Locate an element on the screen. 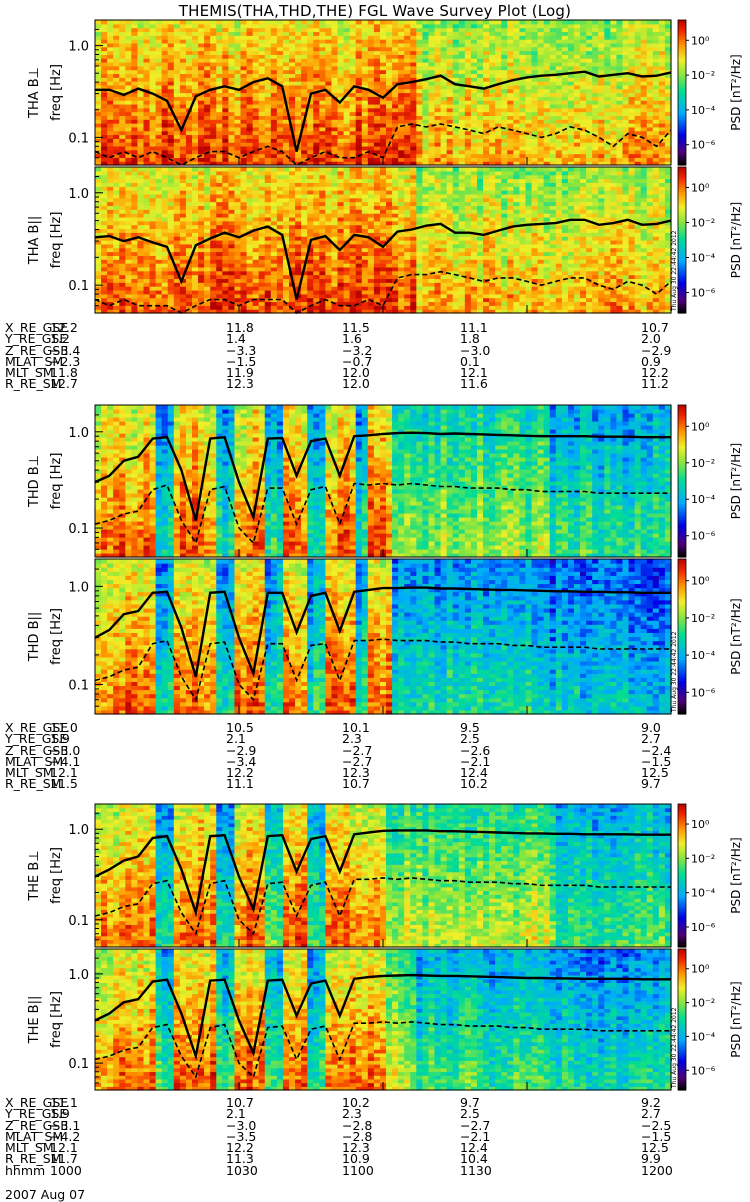 Image resolution: width=750 pixels, height=1202 pixels. ephemeris-value: 12.3 is located at coordinates (240, 383).